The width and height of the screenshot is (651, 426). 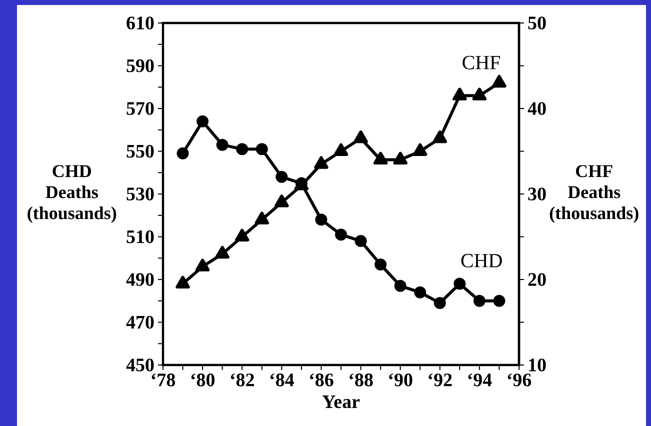 What do you see at coordinates (537, 108) in the screenshot?
I see `y2-tick-label: 40` at bounding box center [537, 108].